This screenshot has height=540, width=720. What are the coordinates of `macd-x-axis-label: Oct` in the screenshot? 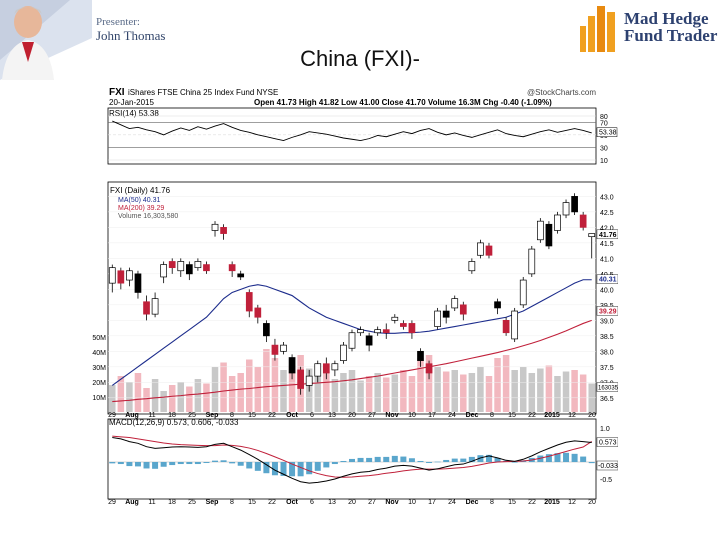 It's located at (292, 502).